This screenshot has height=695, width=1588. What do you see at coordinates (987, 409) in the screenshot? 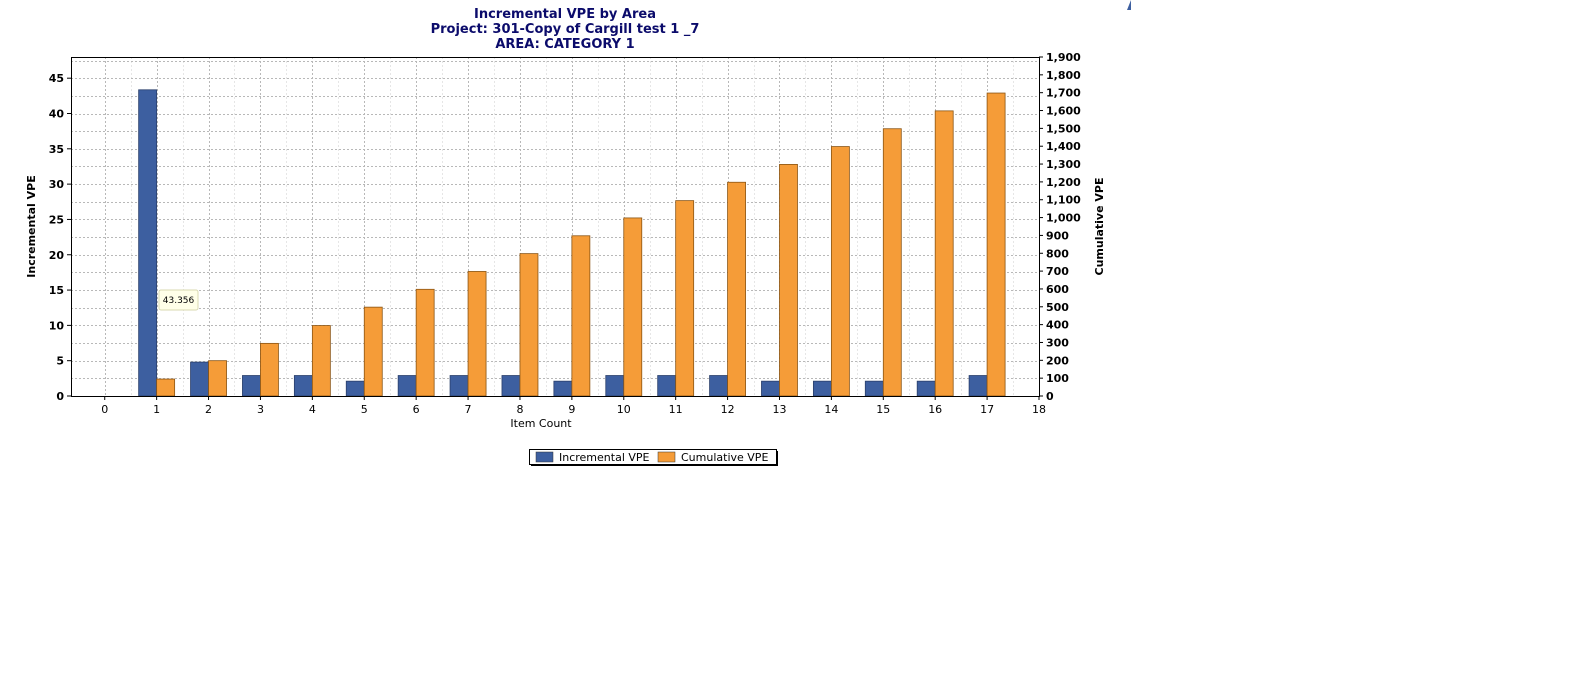
I see `x-tick-label: 17` at bounding box center [987, 409].